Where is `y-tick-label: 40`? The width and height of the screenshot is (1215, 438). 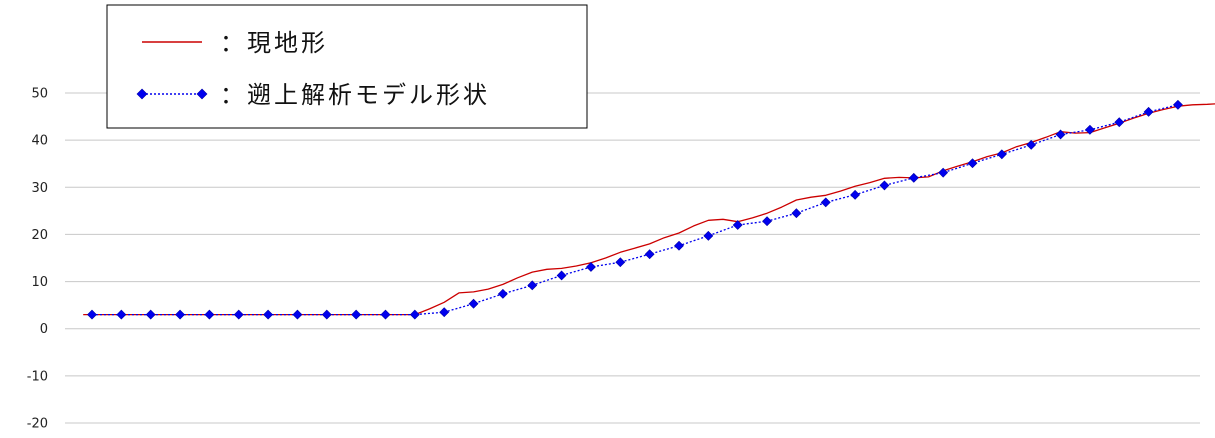 y-tick-label: 40 is located at coordinates (39, 141).